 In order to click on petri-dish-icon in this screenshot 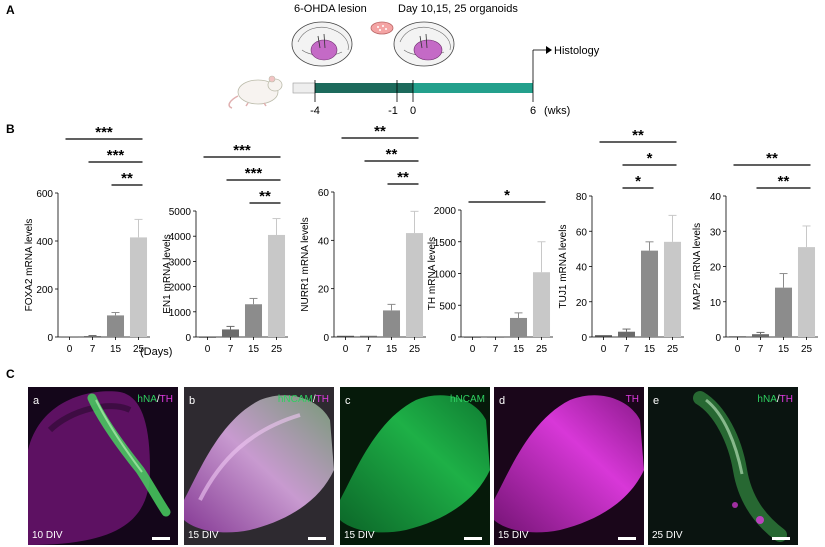, I will do `click(382, 28)`.